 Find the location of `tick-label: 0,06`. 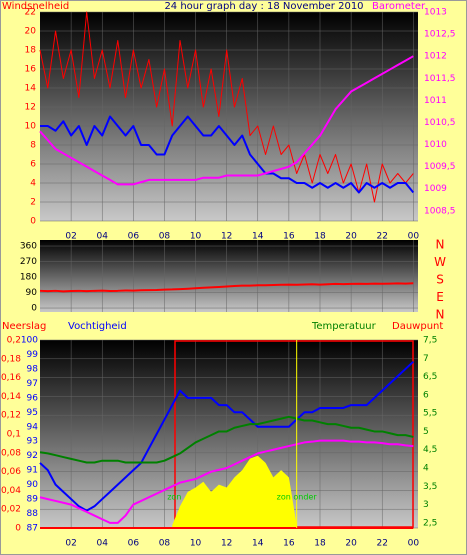

tick-label: 0,06 is located at coordinates (11, 472).